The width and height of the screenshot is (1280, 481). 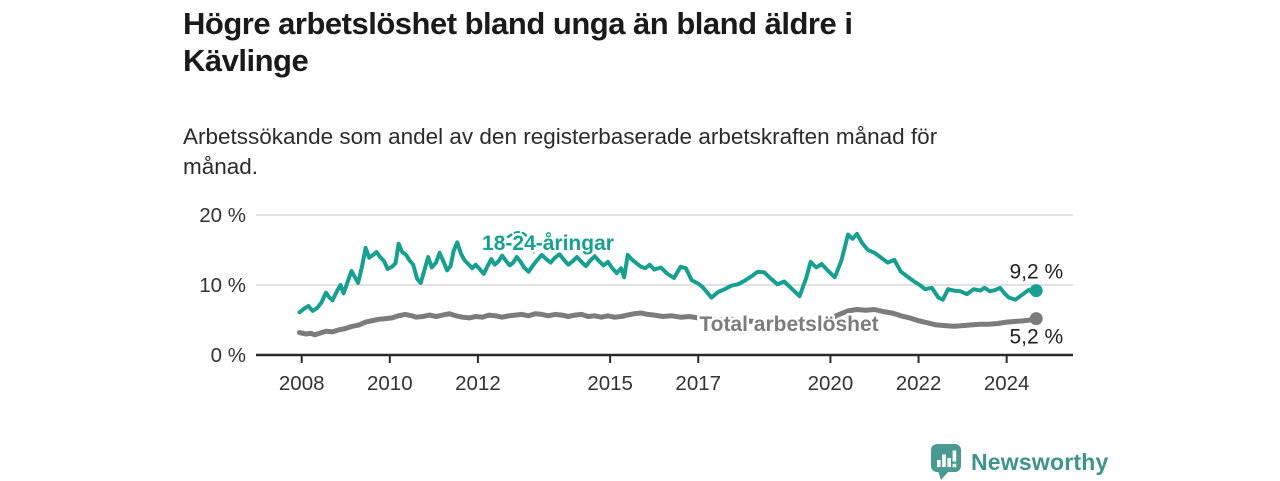 What do you see at coordinates (831, 383) in the screenshot?
I see `x-tick-label: 2020` at bounding box center [831, 383].